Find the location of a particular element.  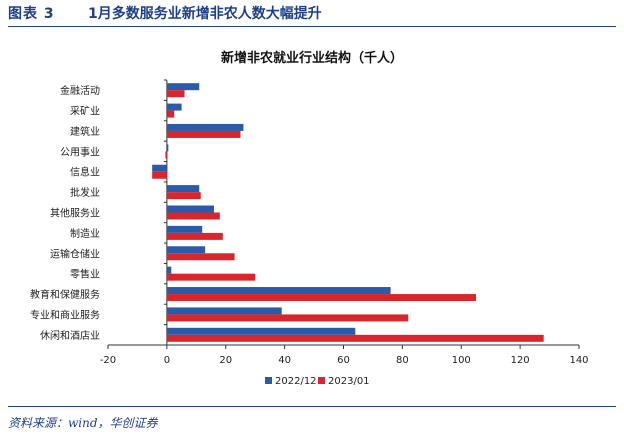

category-label: 信息业 is located at coordinates (85, 172).